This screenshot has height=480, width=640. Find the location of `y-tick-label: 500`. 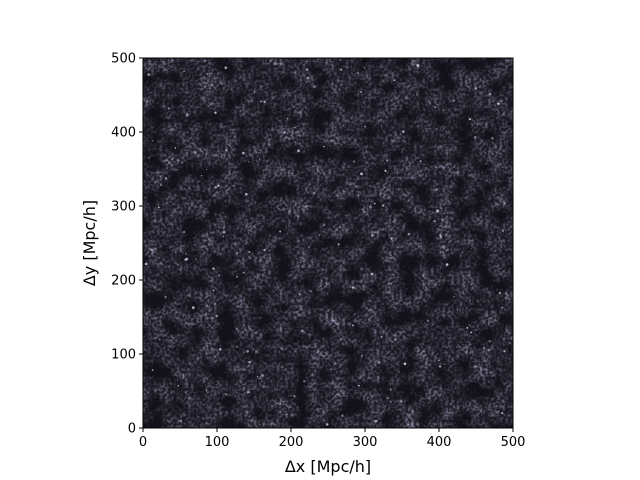

y-tick-label: 500 is located at coordinates (123, 59).